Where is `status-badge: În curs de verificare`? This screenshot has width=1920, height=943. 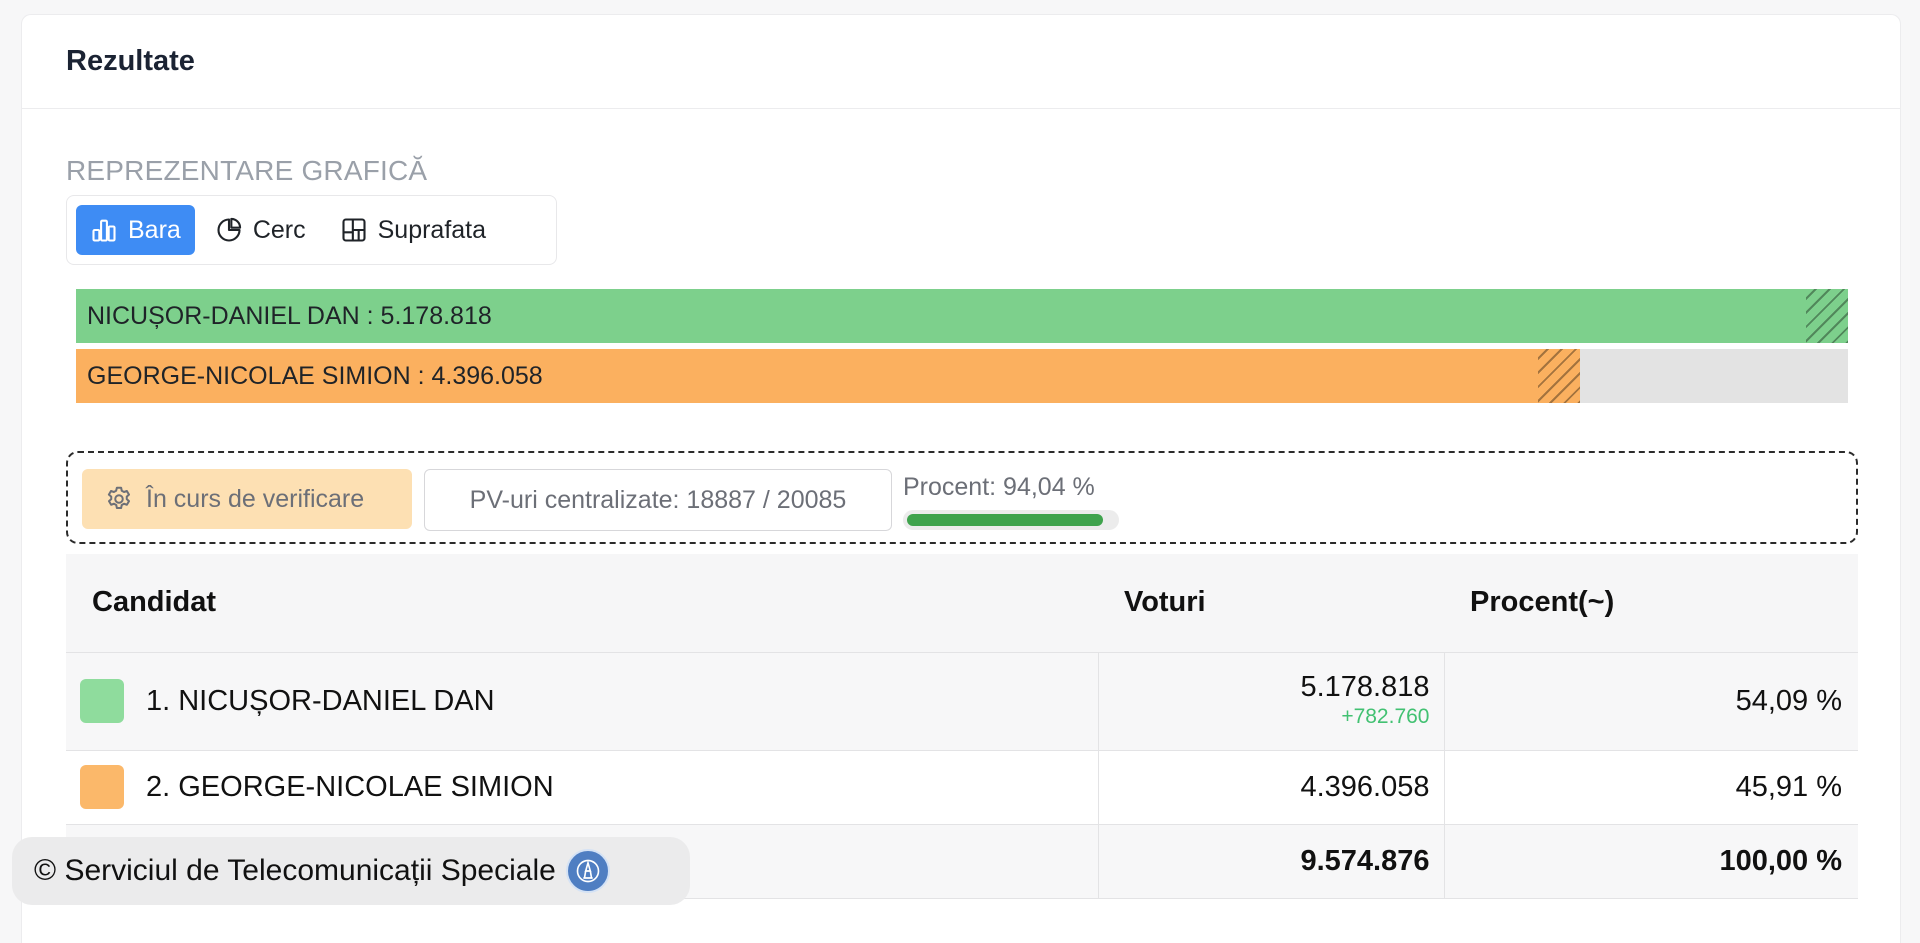
status-badge: În curs de verificare is located at coordinates (247, 499).